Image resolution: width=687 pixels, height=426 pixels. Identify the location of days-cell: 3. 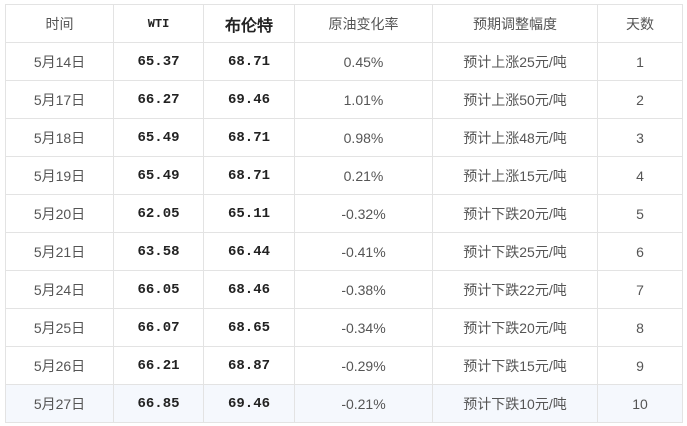
(640, 137).